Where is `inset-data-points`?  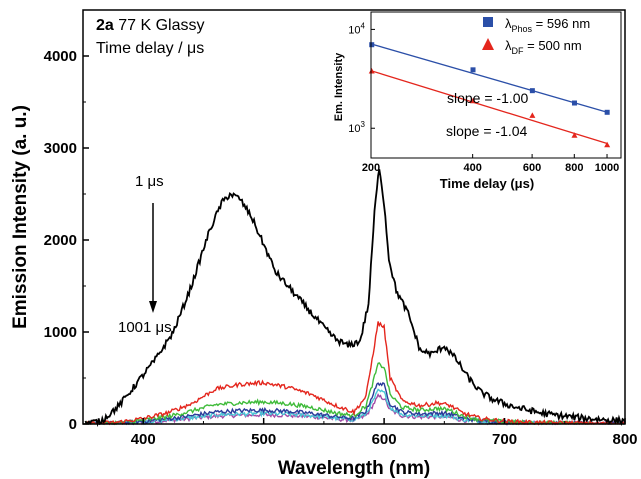 inset-data-points is located at coordinates (489, 95).